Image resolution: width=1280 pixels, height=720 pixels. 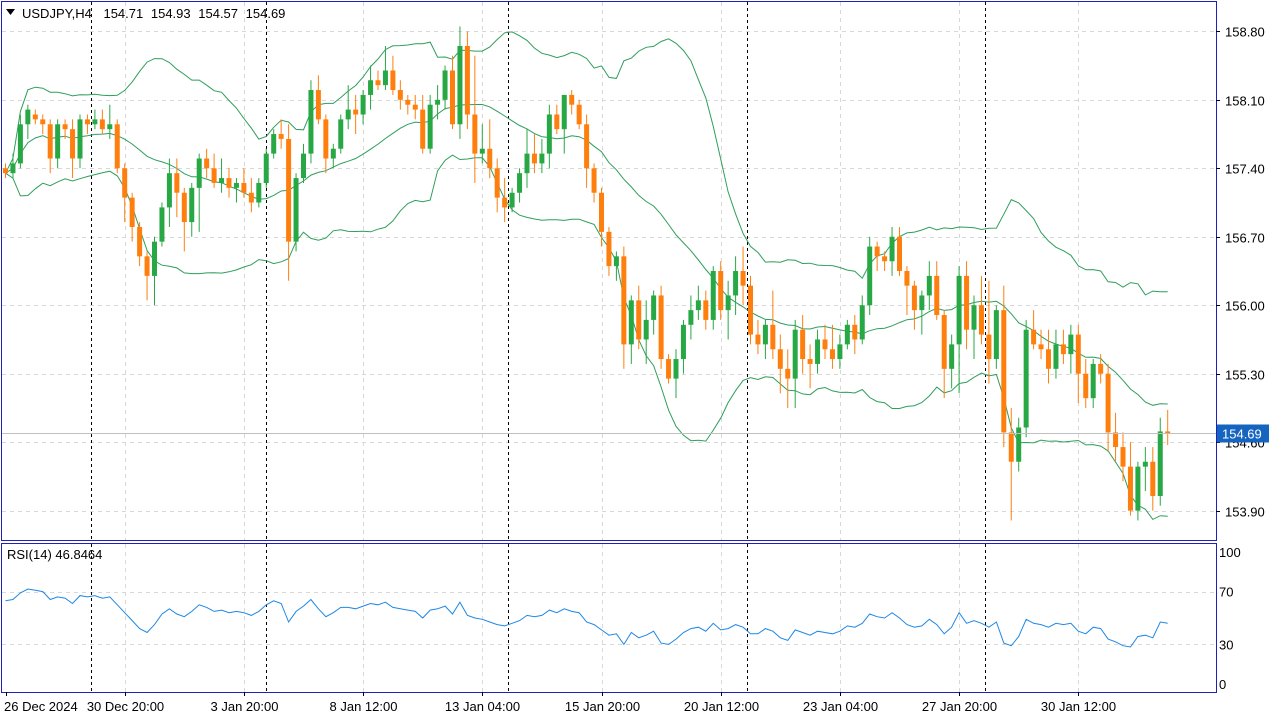 What do you see at coordinates (482, 706) in the screenshot?
I see `time-tick-label: 13 Jan 04:00` at bounding box center [482, 706].